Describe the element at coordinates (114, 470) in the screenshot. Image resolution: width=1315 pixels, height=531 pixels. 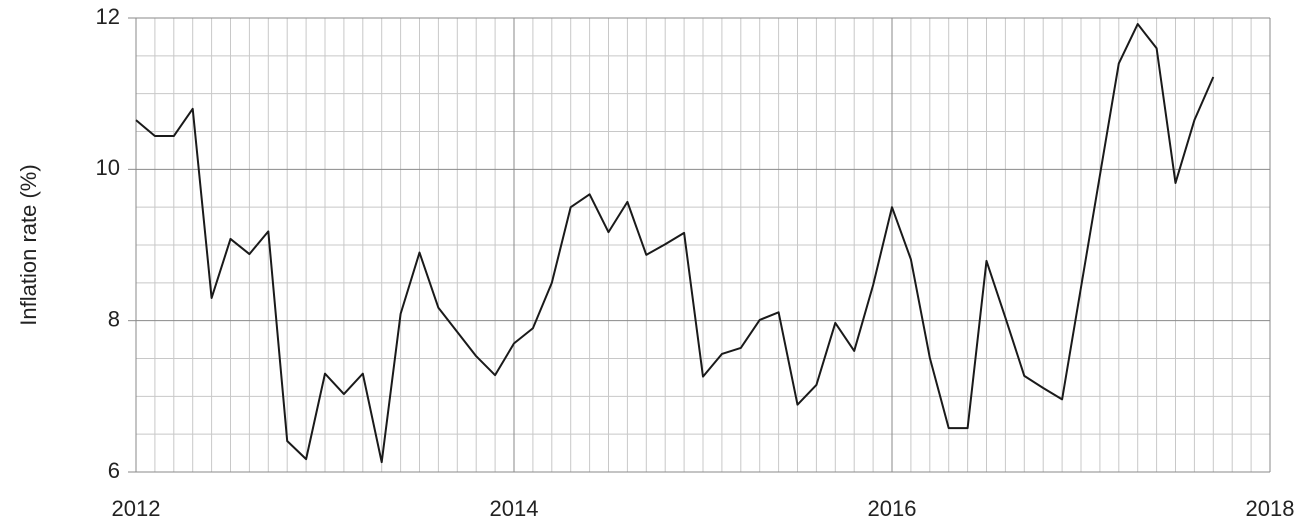
I see `y-tick-label: 6` at that location.